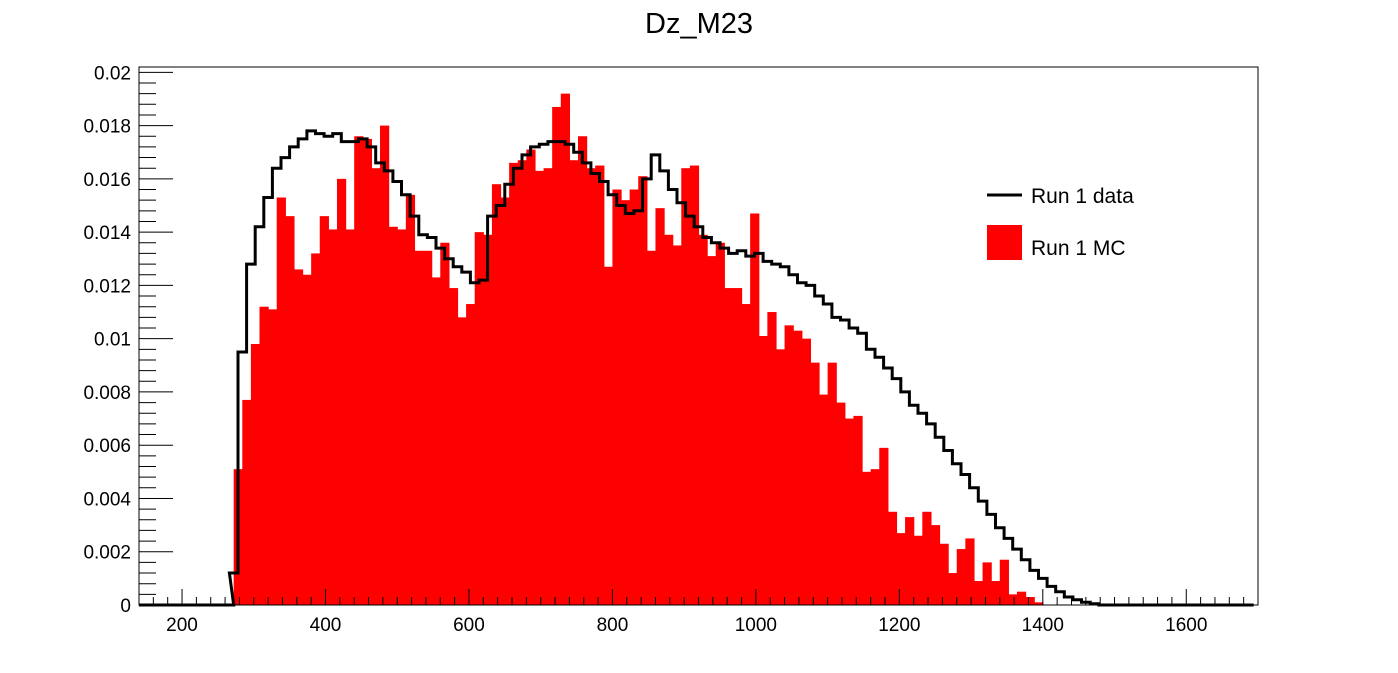 This screenshot has height=673, width=1398. What do you see at coordinates (1004, 242) in the screenshot?
I see `legend-mc-swatch` at bounding box center [1004, 242].